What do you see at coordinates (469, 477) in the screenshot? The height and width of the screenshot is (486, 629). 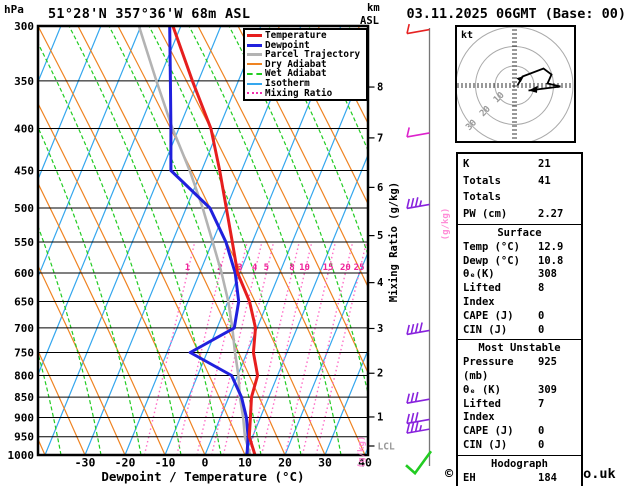 I see `panel-row-label: EH` at bounding box center [469, 477].